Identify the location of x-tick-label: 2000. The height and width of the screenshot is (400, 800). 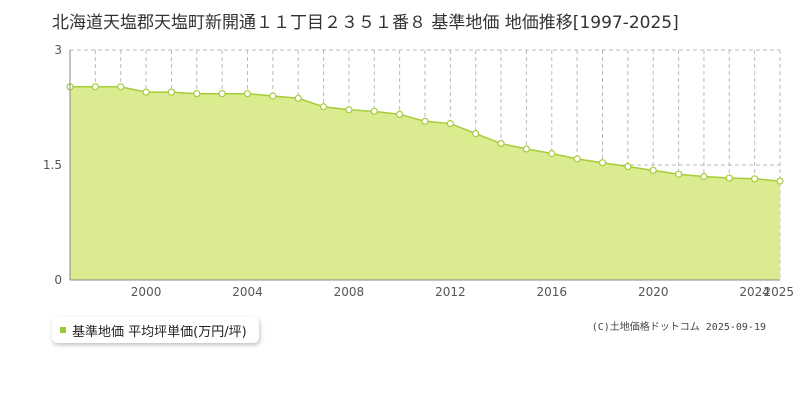
(146, 292).